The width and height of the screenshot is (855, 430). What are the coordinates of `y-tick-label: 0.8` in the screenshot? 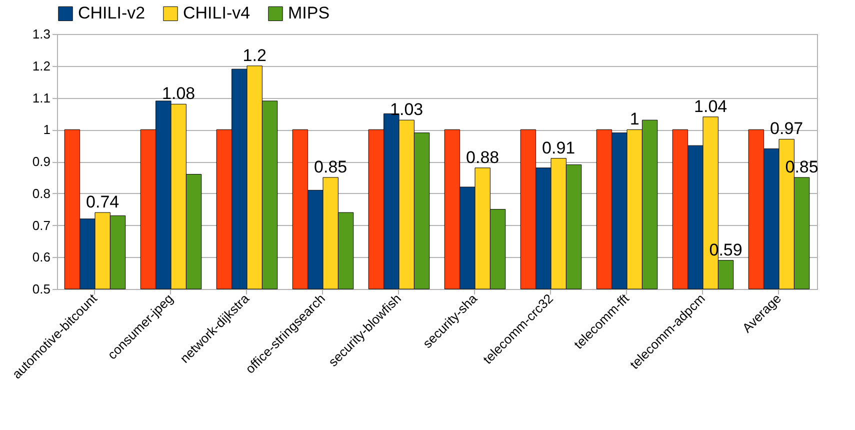 It's located at (41, 193).